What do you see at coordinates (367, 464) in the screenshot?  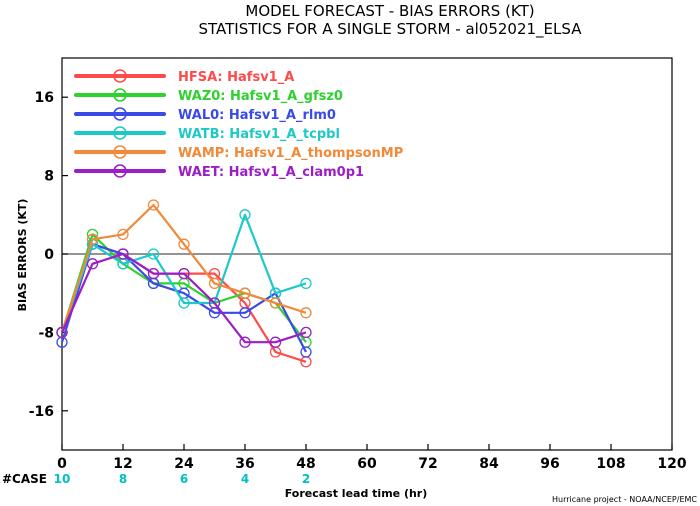 I see `x-tick-label: 60` at bounding box center [367, 464].